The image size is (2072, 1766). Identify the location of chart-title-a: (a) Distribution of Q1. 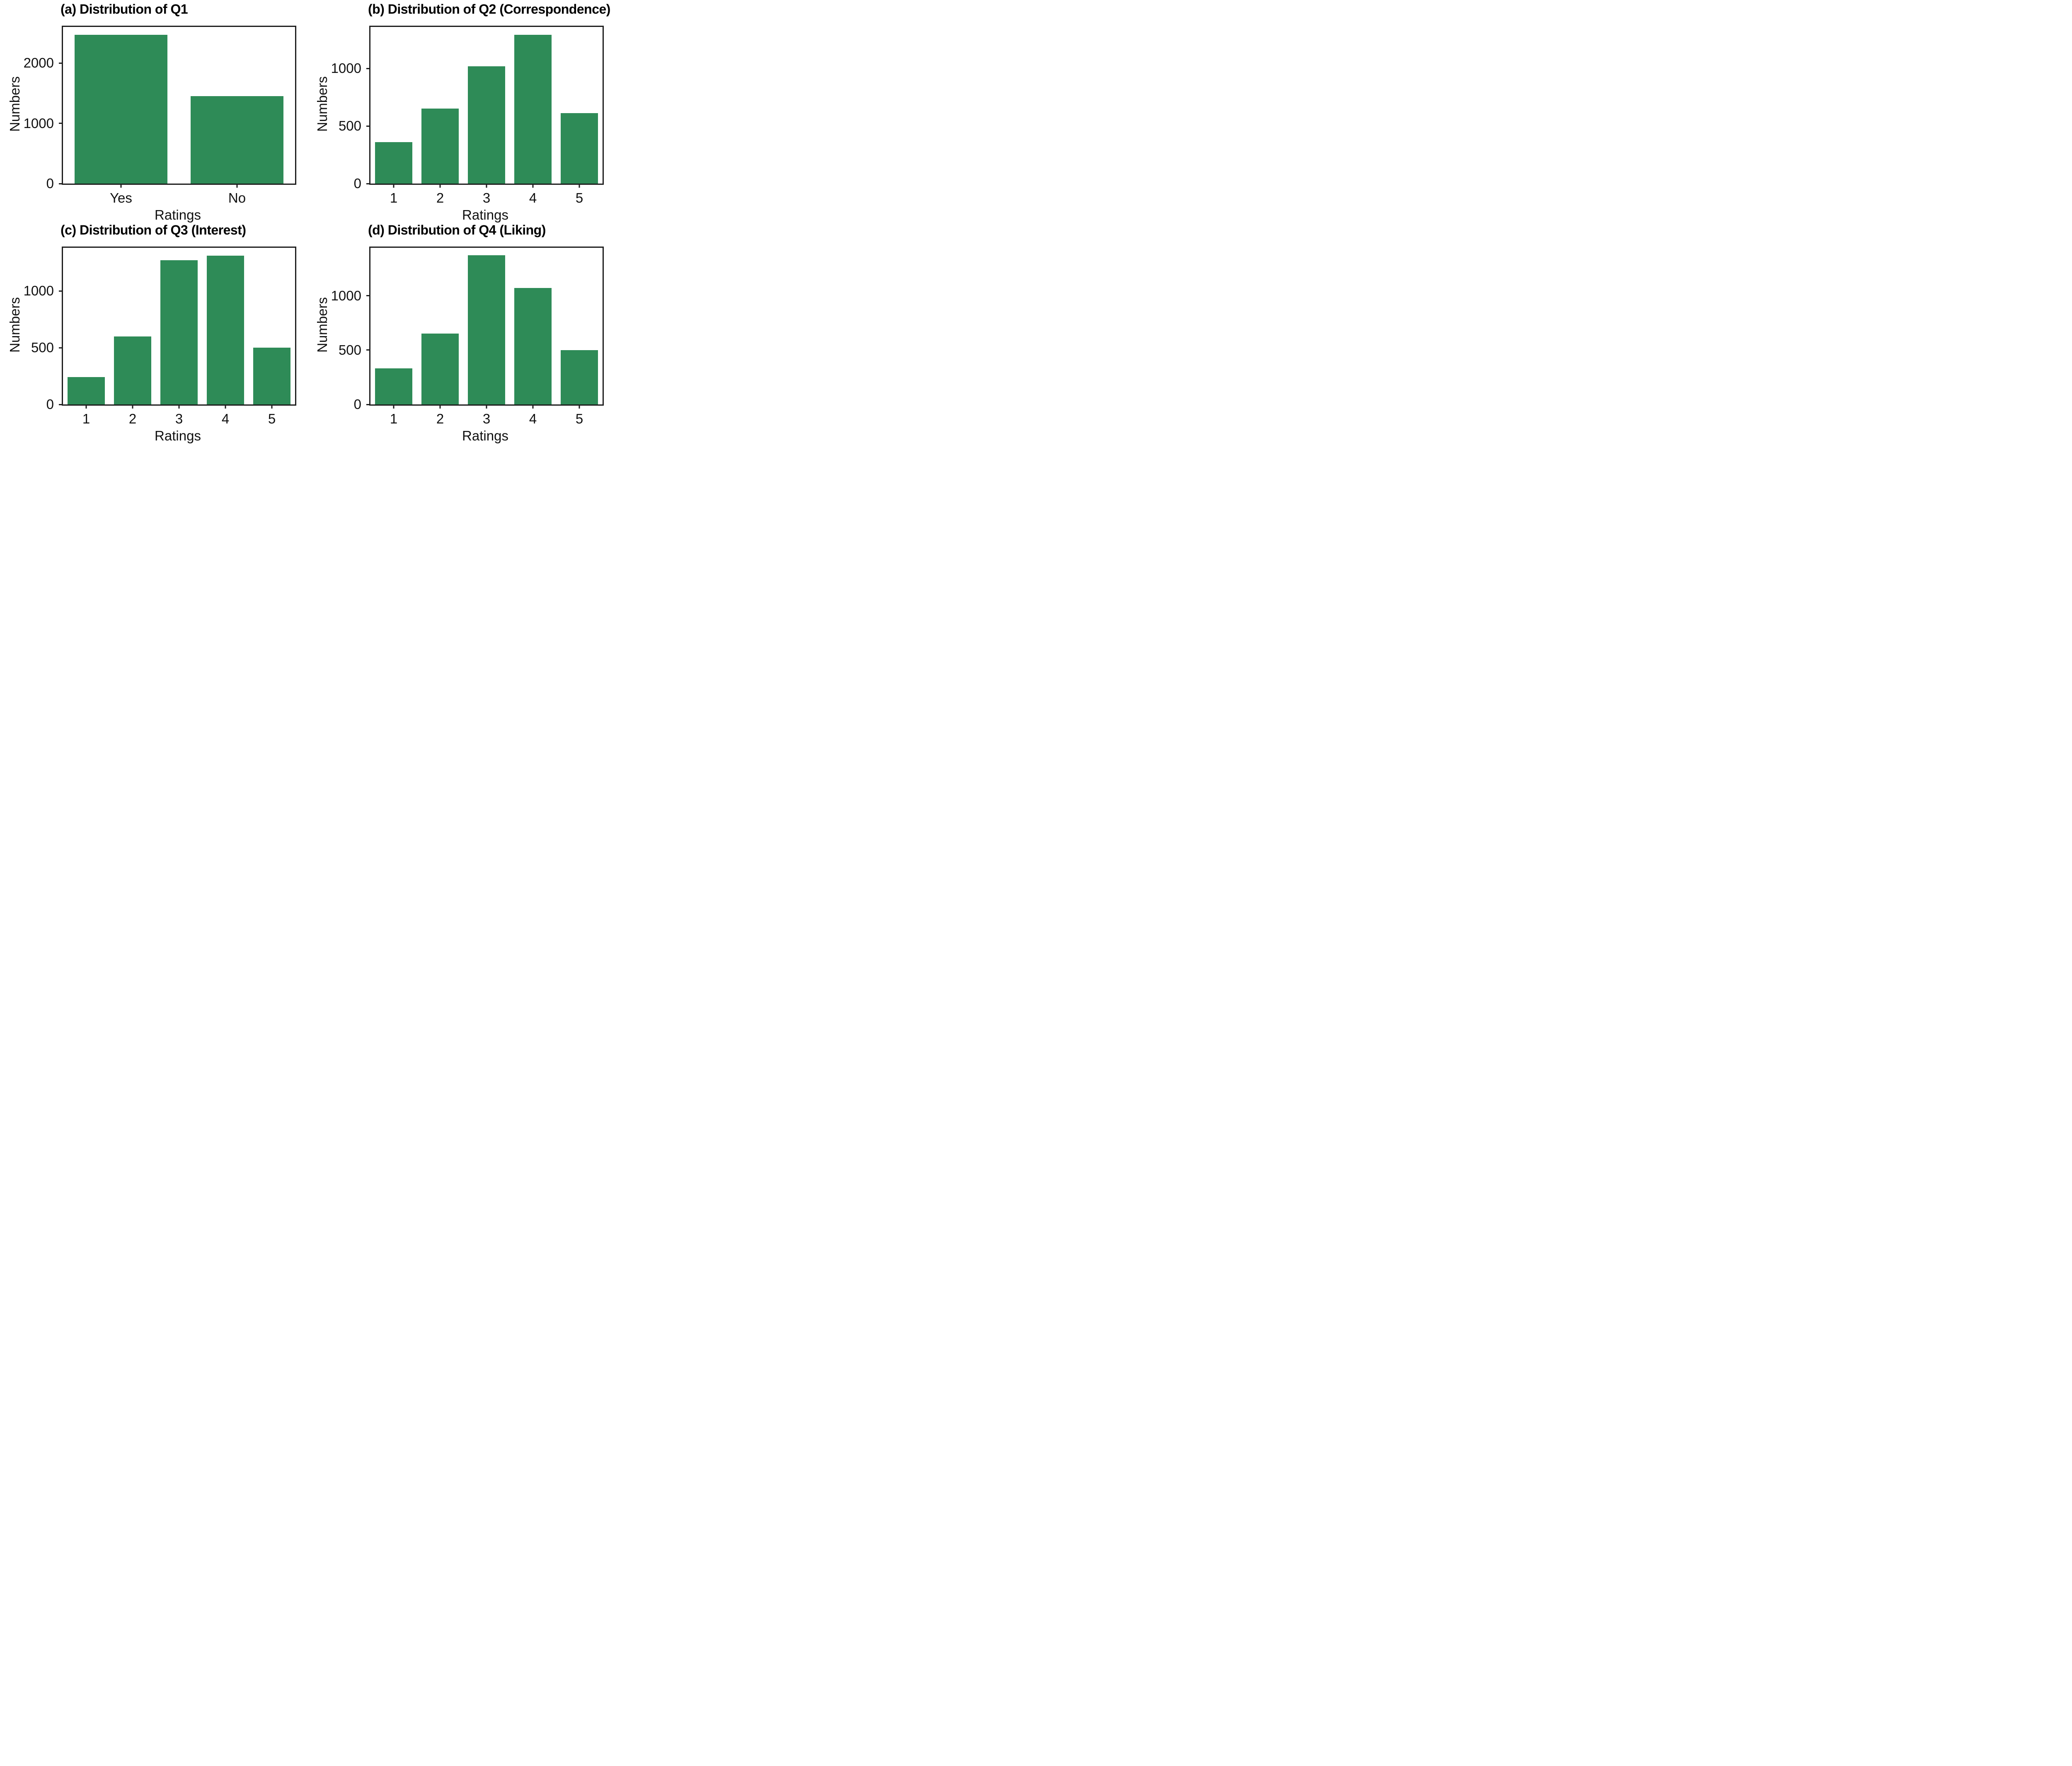
(124, 9).